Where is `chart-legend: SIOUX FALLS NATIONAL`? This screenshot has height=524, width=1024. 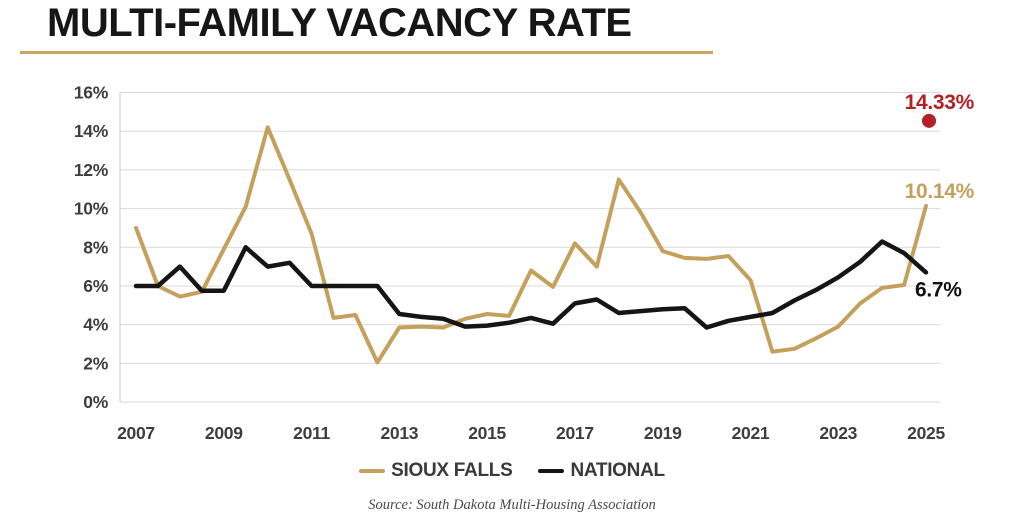
chart-legend: SIOUX FALLS NATIONAL is located at coordinates (512, 471).